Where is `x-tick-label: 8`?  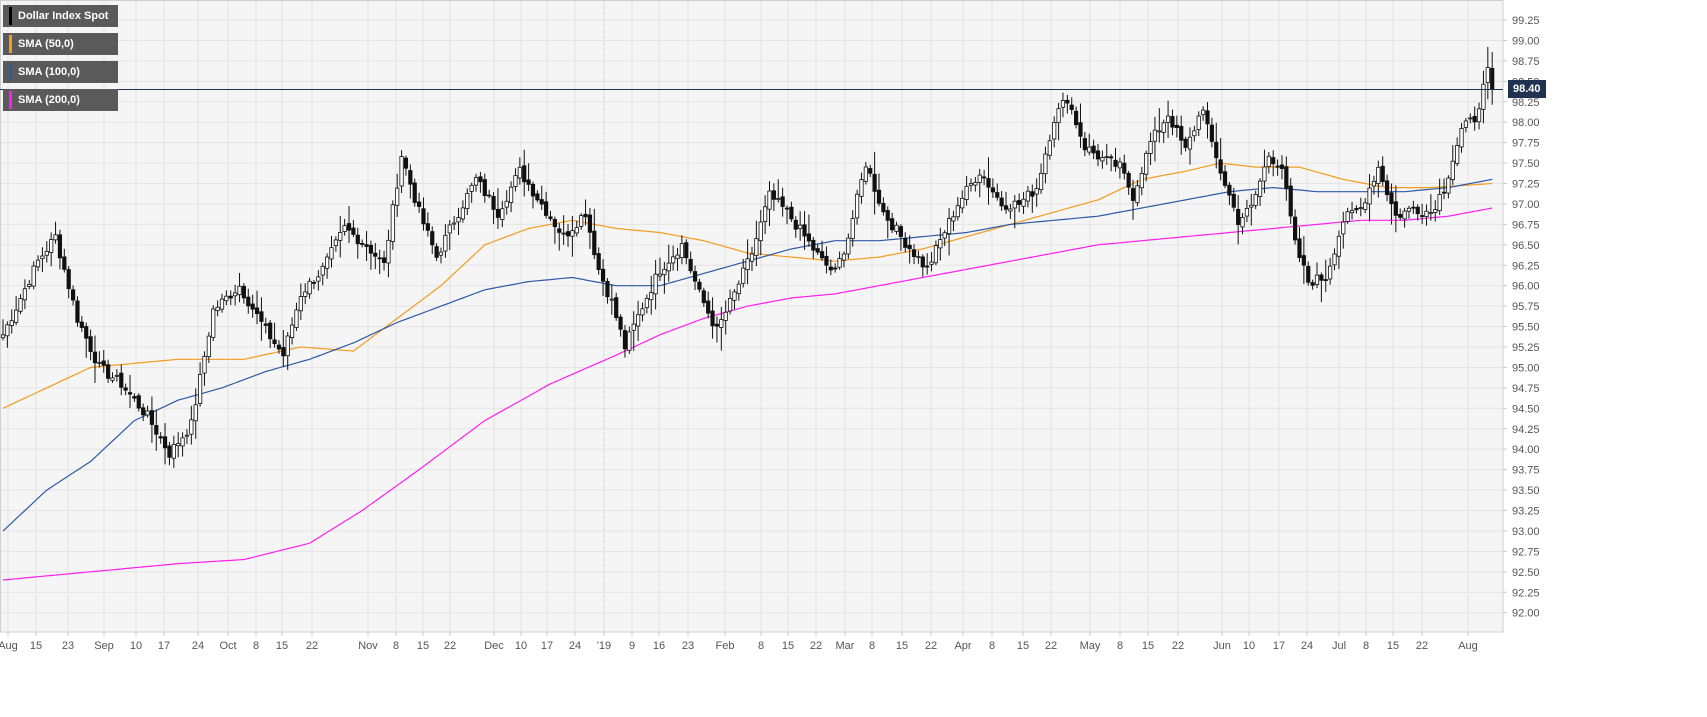
x-tick-label: 8 is located at coordinates (872, 646).